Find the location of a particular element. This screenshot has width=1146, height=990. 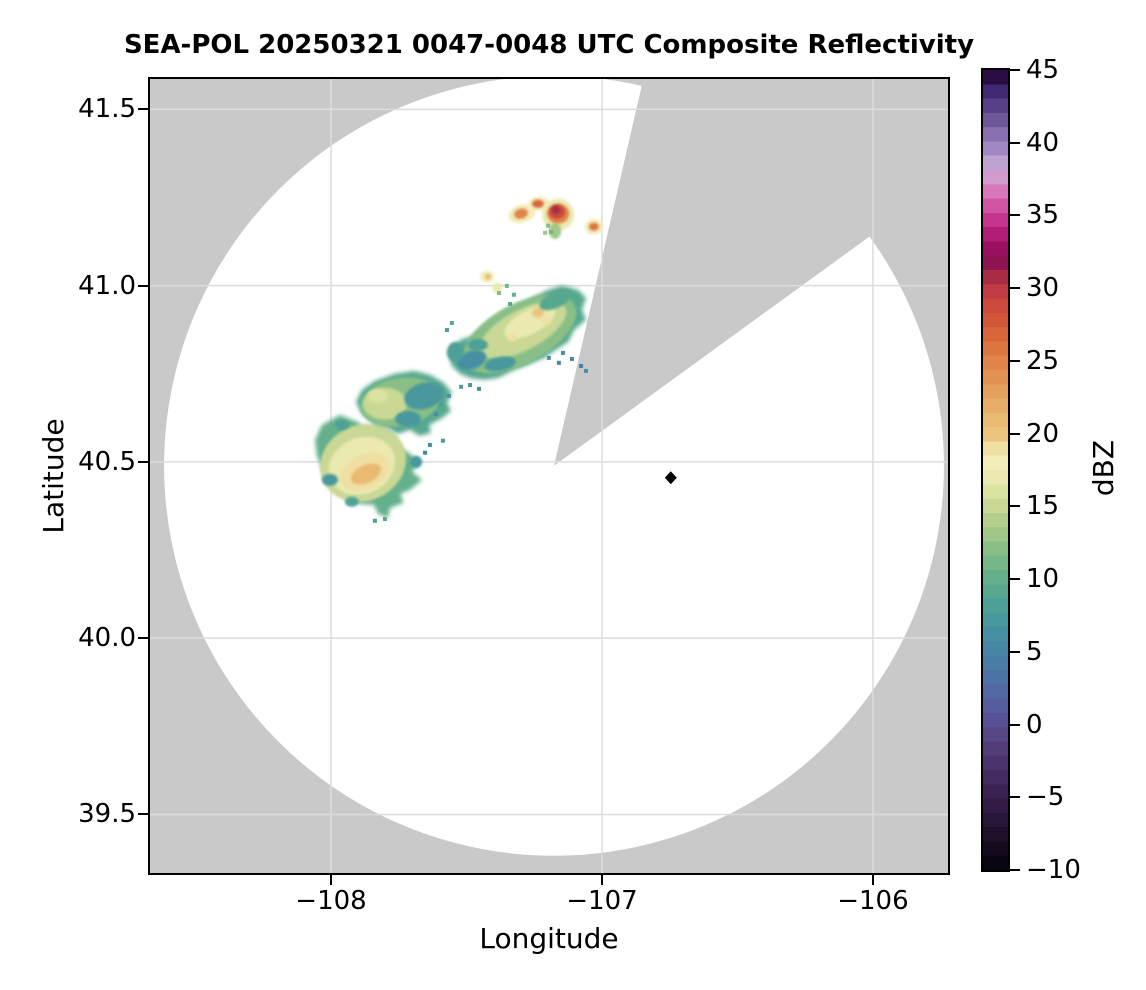

colorbar-tick-label: 20 is located at coordinates (1043, 433).